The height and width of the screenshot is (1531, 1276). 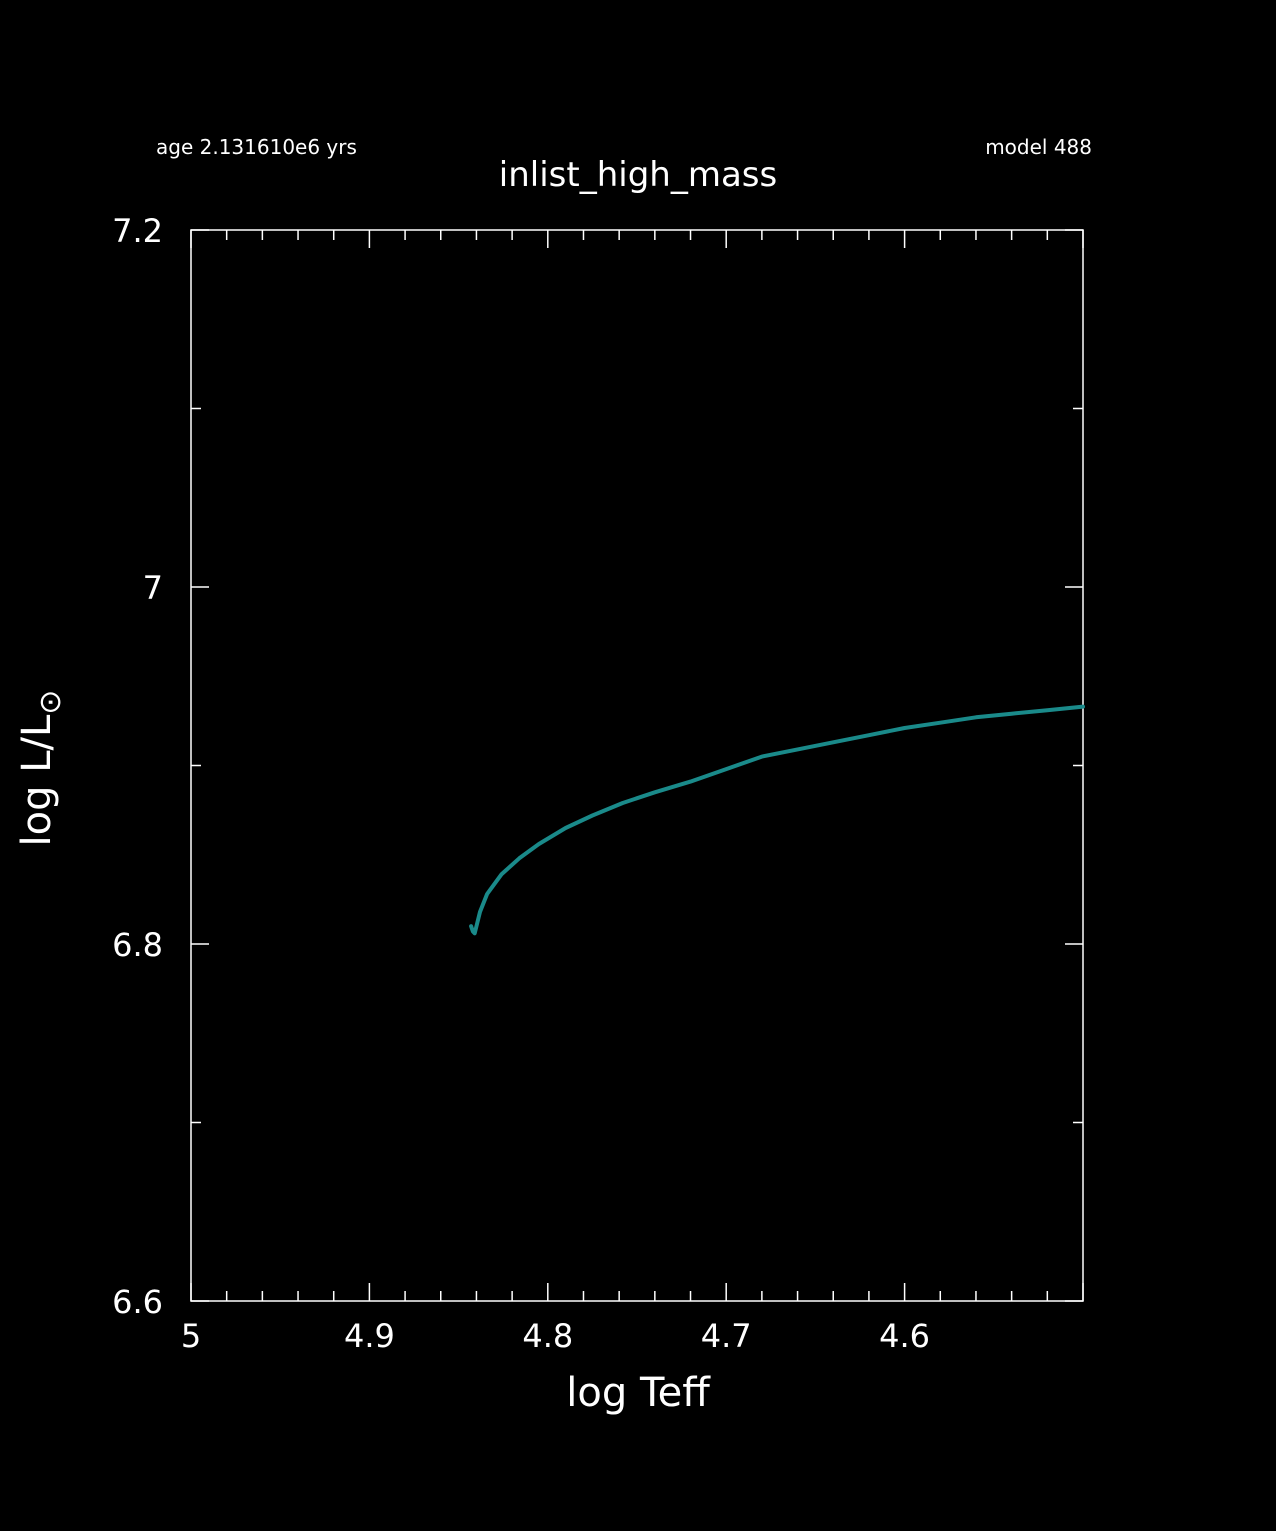 I want to click on svg-text: log L/L⊙, so click(x=41, y=768).